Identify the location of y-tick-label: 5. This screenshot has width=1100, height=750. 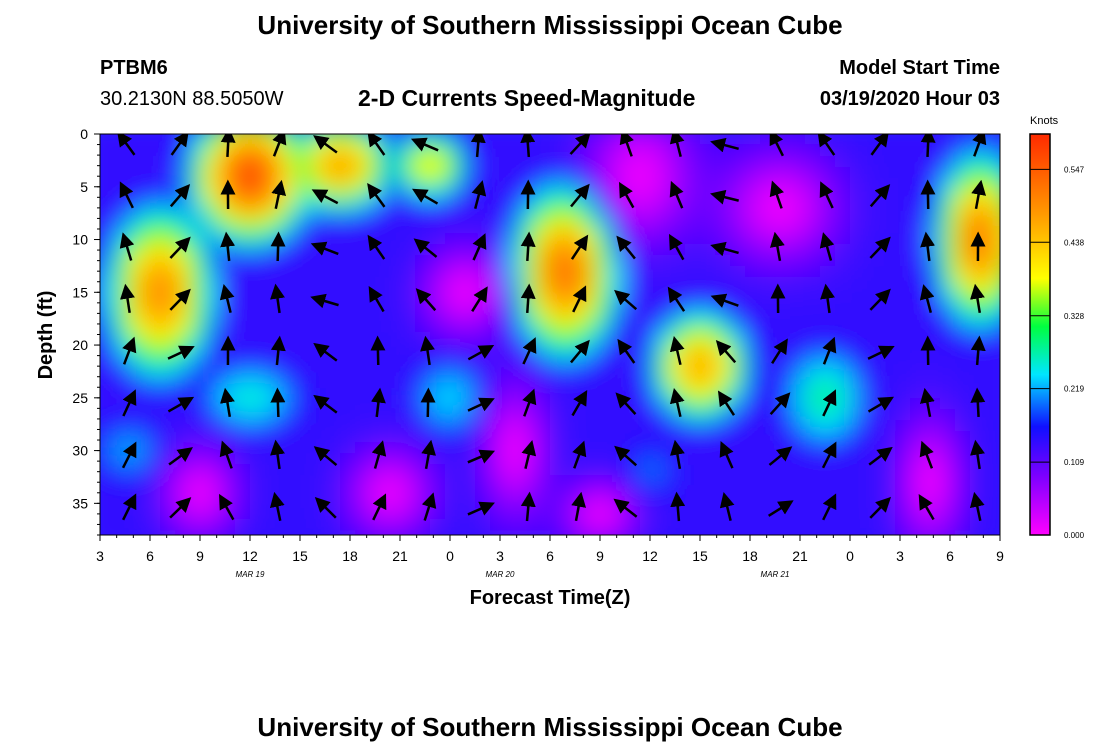
(84, 187).